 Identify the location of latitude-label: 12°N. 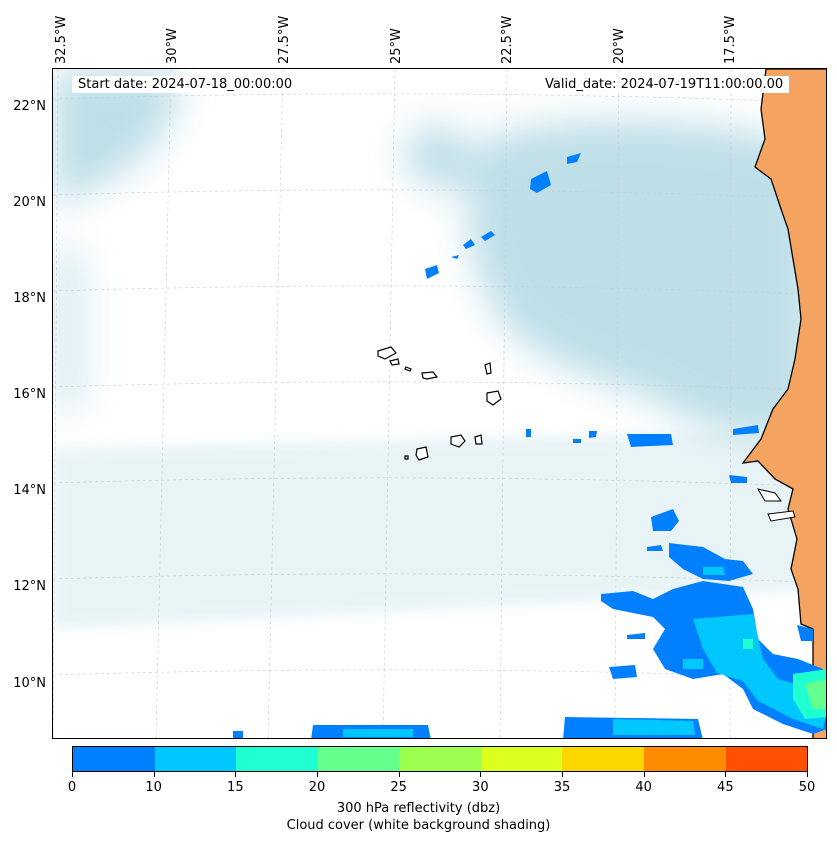
(29, 586).